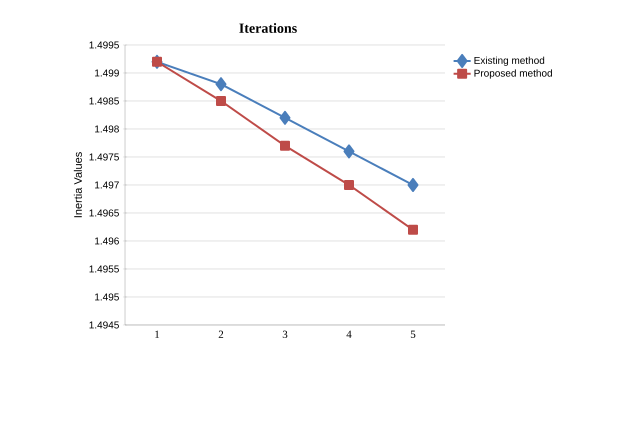 This screenshot has height=430, width=623. Describe the element at coordinates (509, 61) in the screenshot. I see `legend-label: Existing method` at that location.